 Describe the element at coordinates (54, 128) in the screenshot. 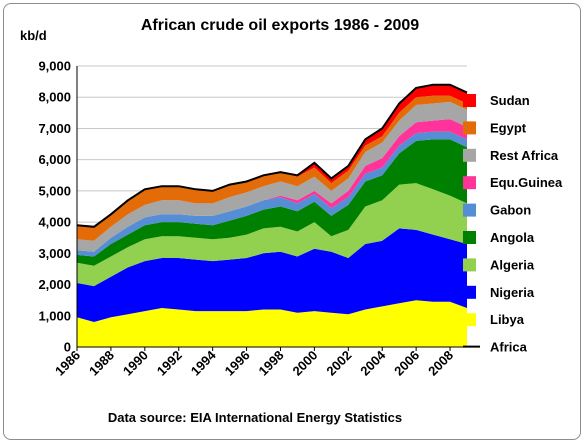

I see `y-tick-label: 7,000` at that location.